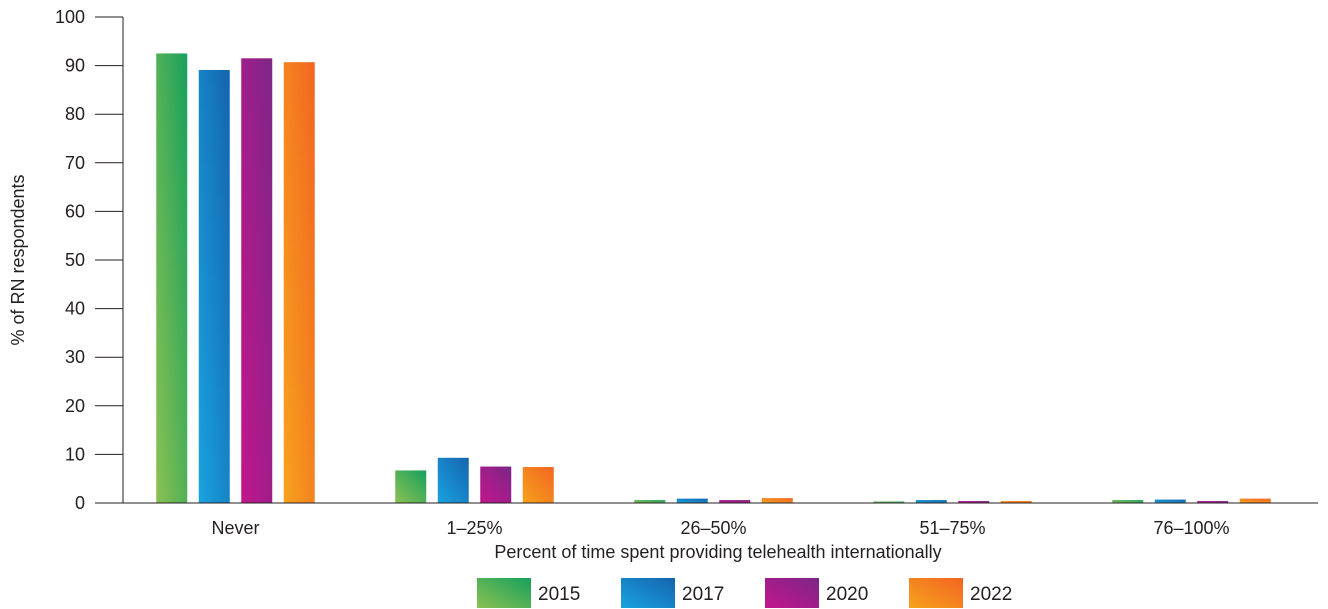  What do you see at coordinates (80, 503) in the screenshot?
I see `y-tick-label: 0` at bounding box center [80, 503].